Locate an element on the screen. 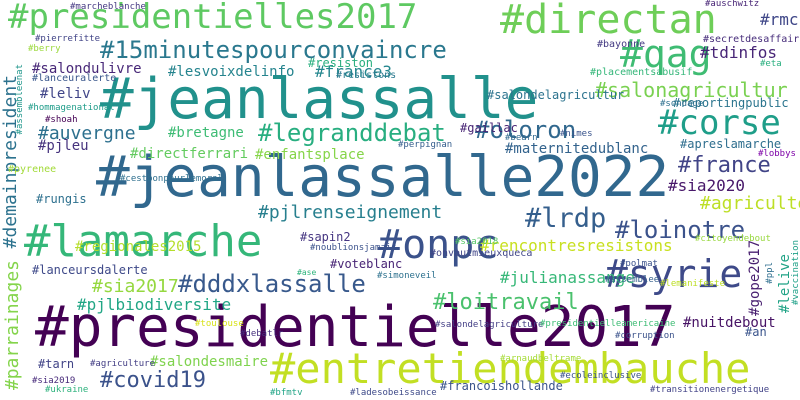 The width and height of the screenshot is (800, 400). word-bretagne: #bretagne is located at coordinates (206, 133).